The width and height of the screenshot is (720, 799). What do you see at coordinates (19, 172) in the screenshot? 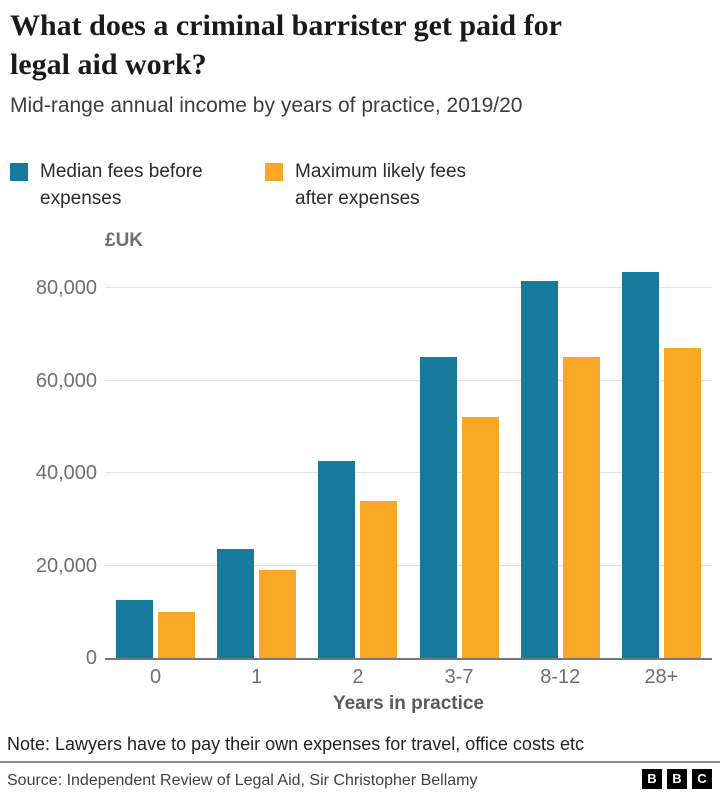
I see `legend-swatch-teal` at bounding box center [19, 172].